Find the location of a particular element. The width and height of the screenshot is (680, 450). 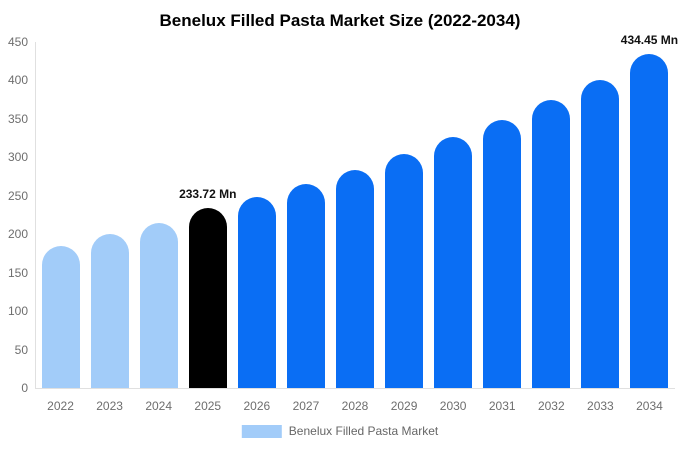

data-label-2025: 233.72 Mn is located at coordinates (208, 194).